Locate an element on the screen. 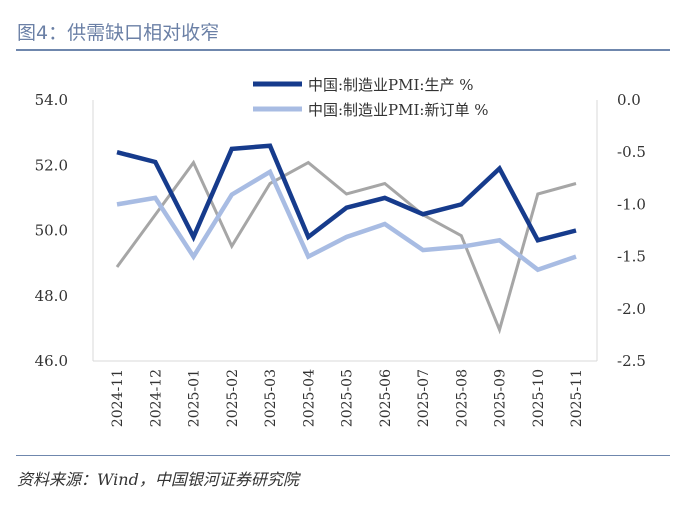  right-tick-label: 0.0 is located at coordinates (629, 100).